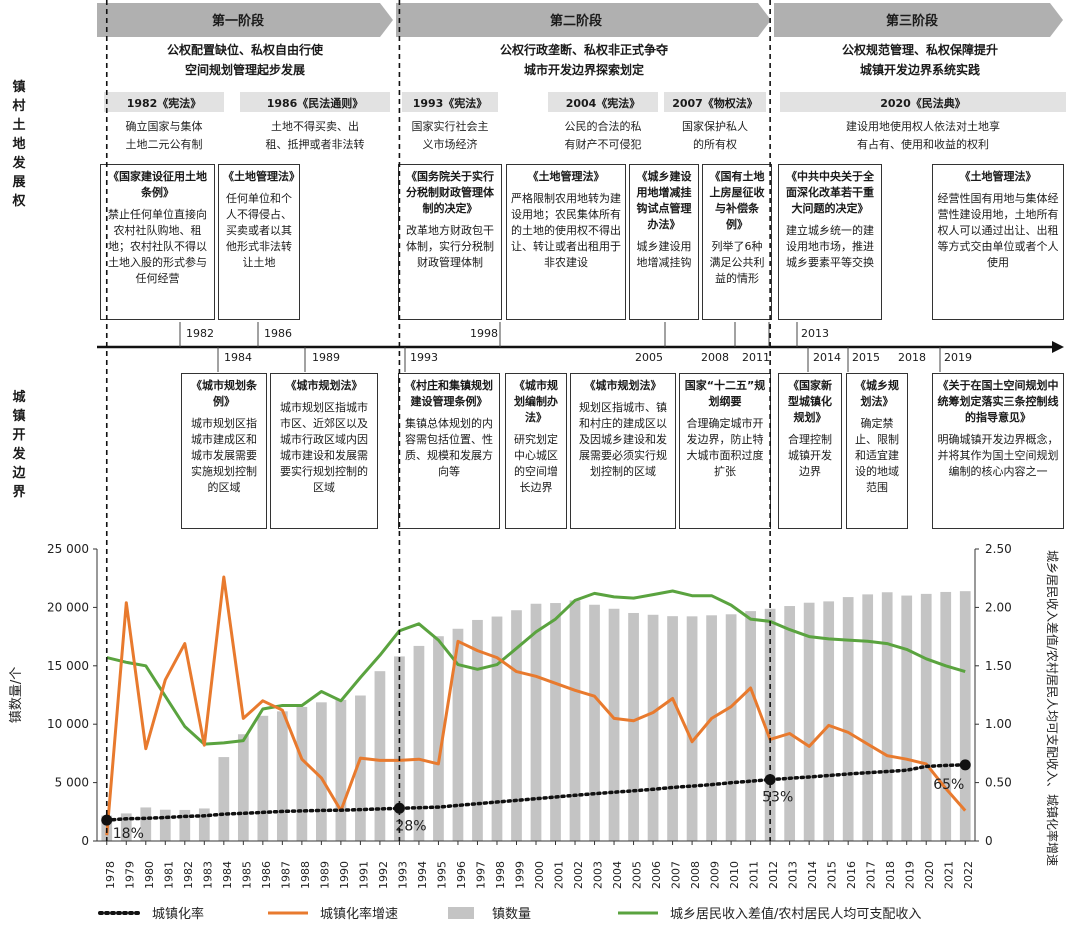 The image size is (1080, 941). What do you see at coordinates (929, 875) in the screenshot?
I see `x-tick-label-2020: 2020` at bounding box center [929, 875].